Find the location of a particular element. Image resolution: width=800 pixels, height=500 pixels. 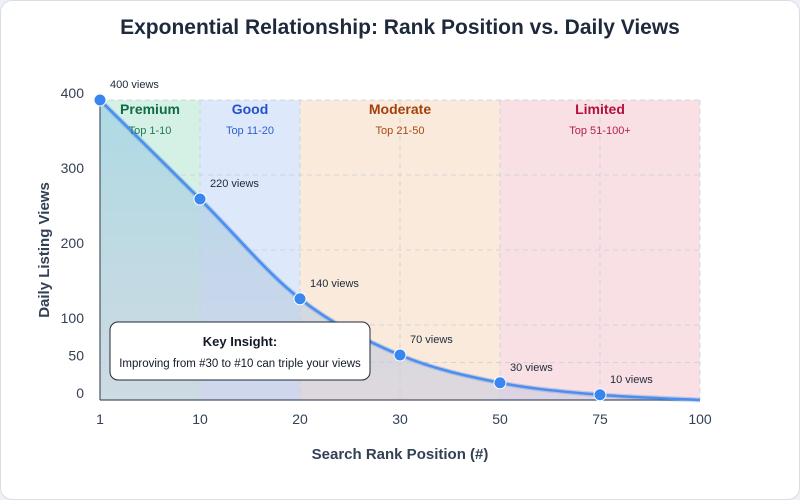

y-tick-label: 0 is located at coordinates (80, 393).